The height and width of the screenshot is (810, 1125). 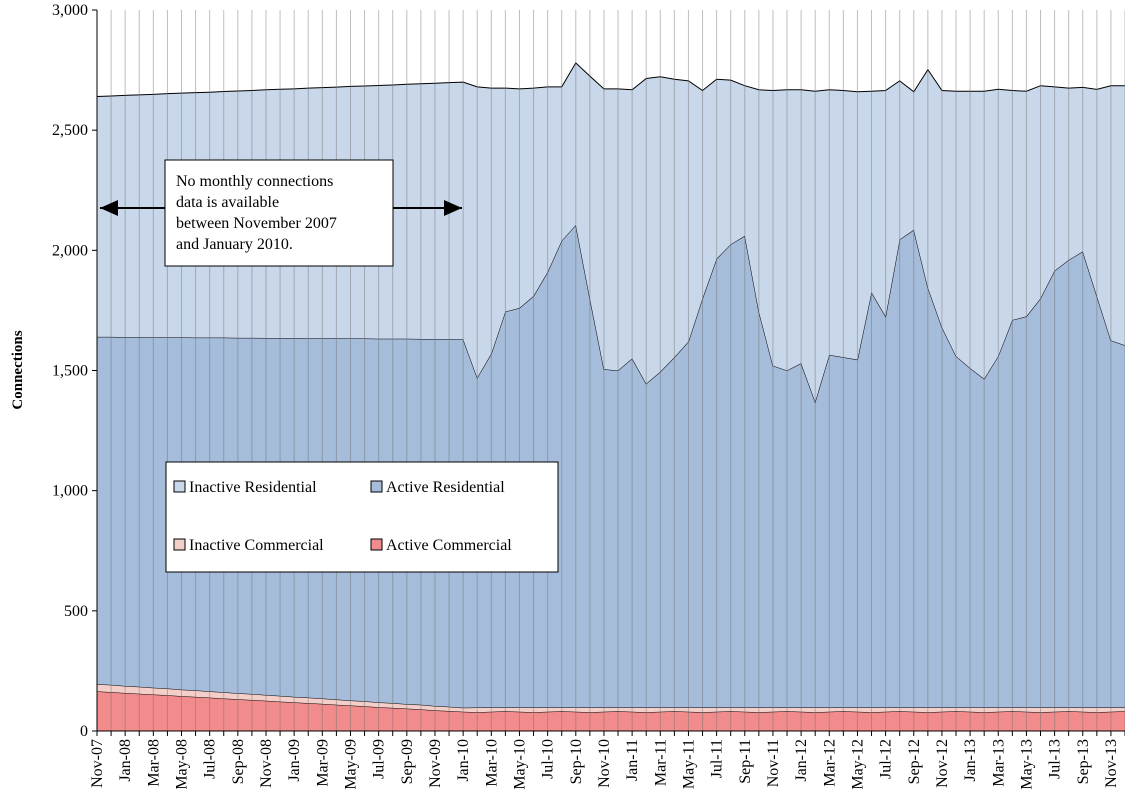 What do you see at coordinates (998, 763) in the screenshot?
I see `x-tick-label: Mar-13` at bounding box center [998, 763].